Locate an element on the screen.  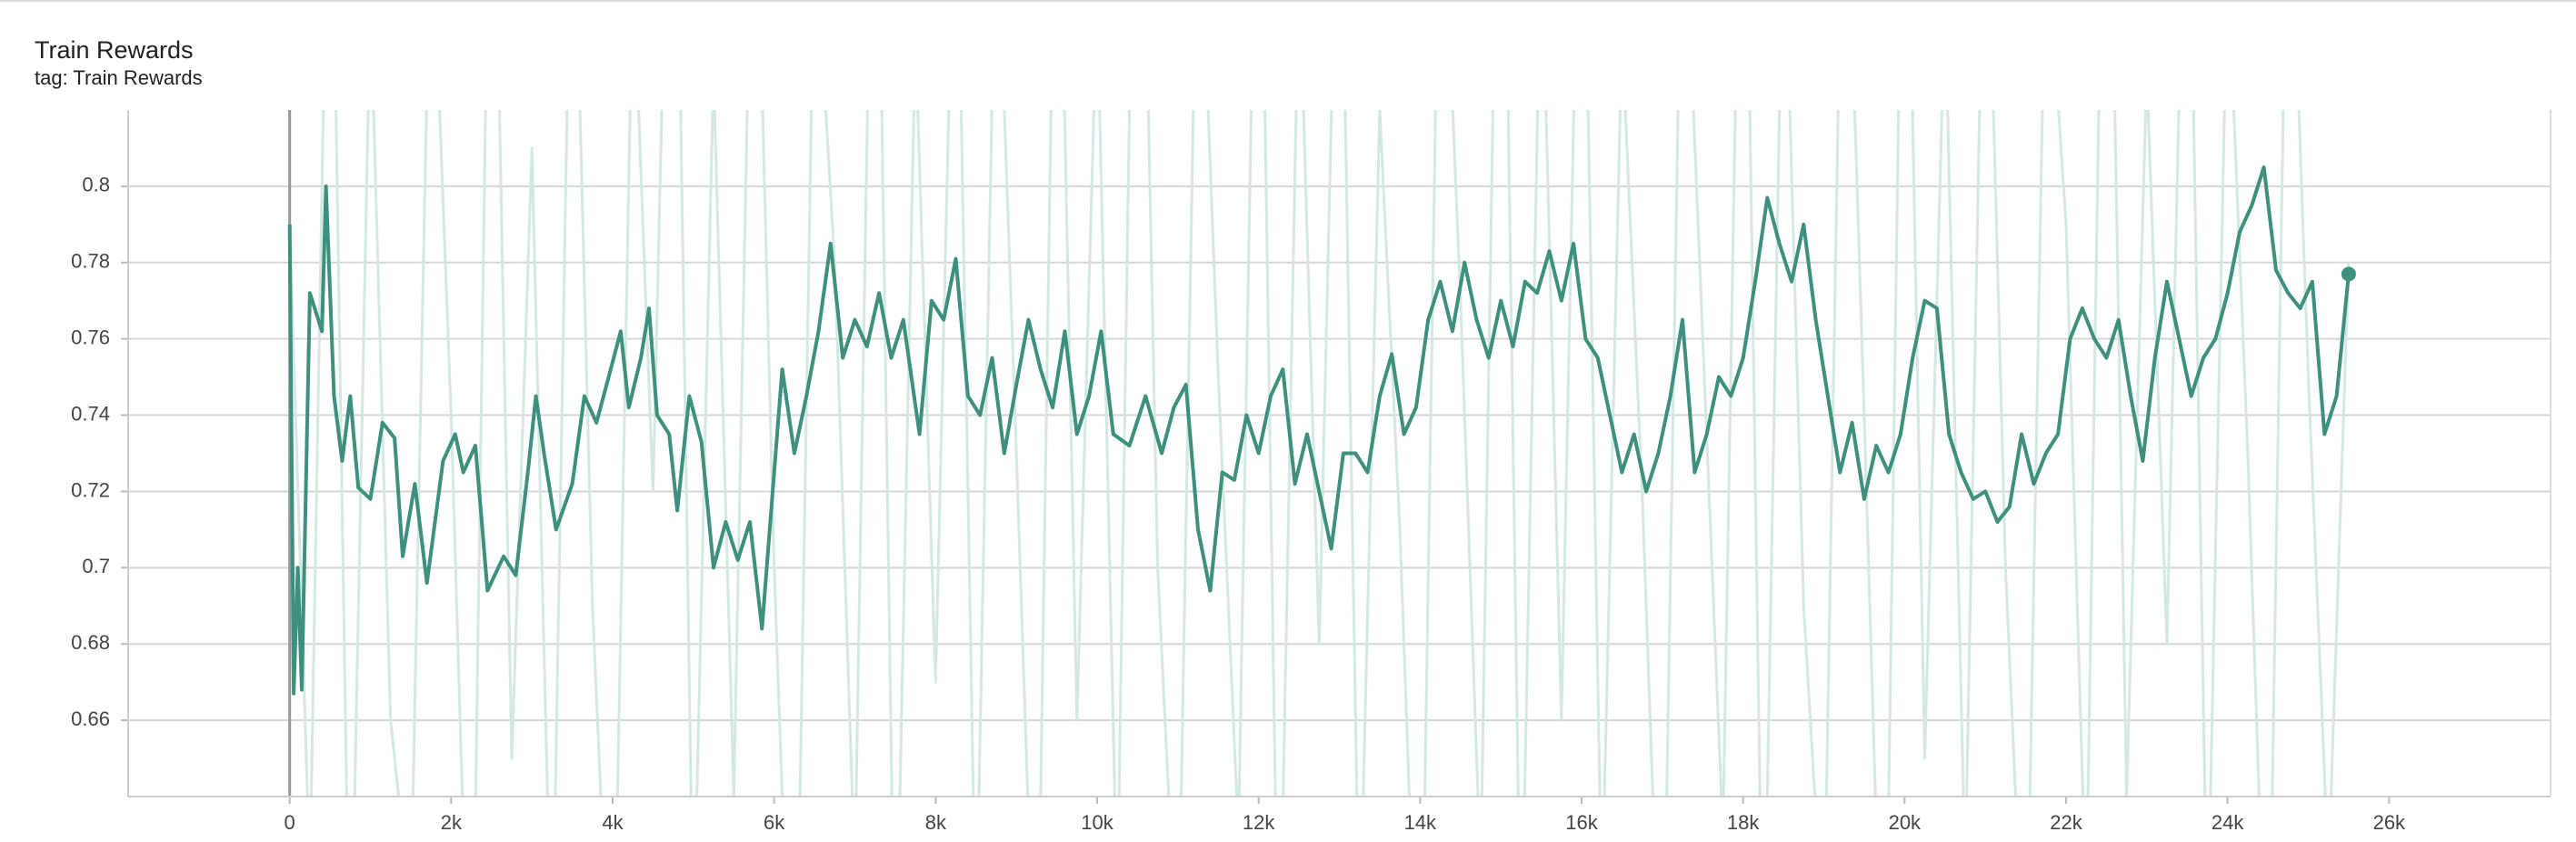
x-tick-label: 8k is located at coordinates (936, 823).